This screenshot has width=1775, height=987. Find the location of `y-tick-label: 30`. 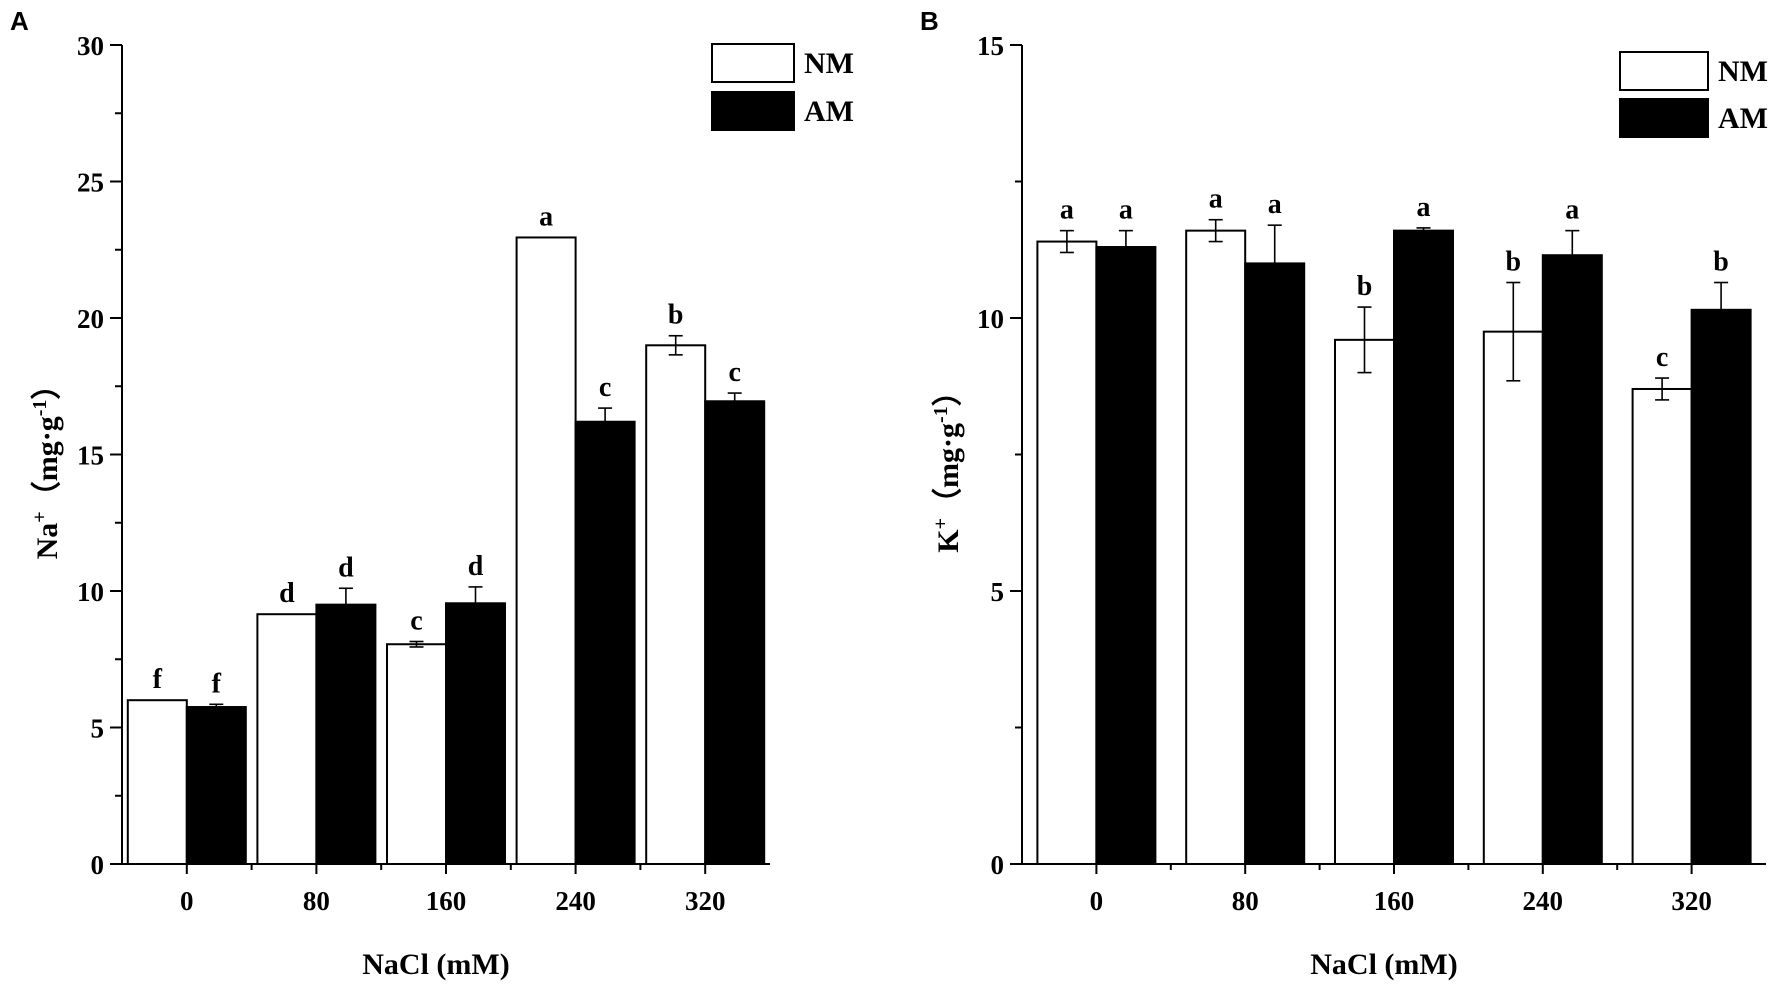

y-tick-label: 30 is located at coordinates (90, 46).